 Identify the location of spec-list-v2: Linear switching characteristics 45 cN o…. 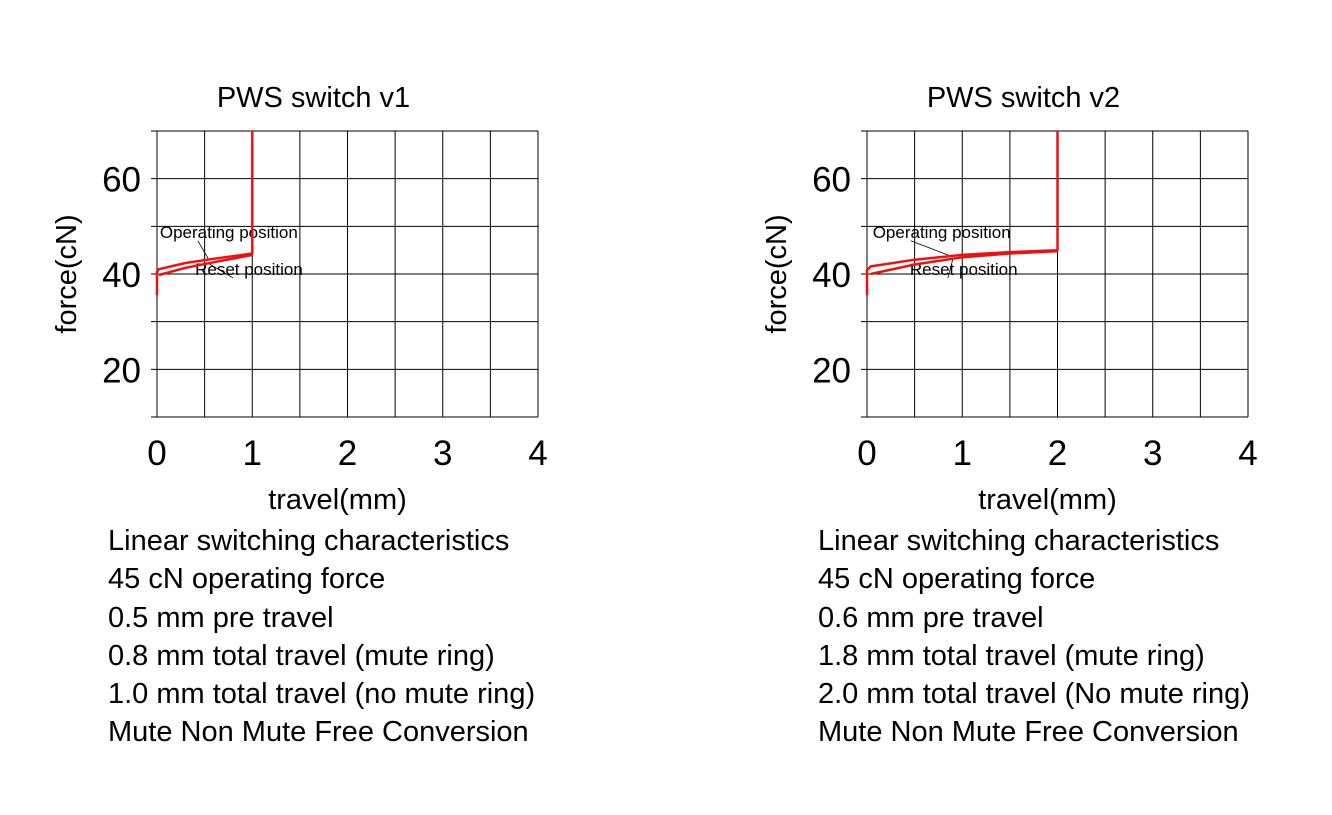
(1034, 637).